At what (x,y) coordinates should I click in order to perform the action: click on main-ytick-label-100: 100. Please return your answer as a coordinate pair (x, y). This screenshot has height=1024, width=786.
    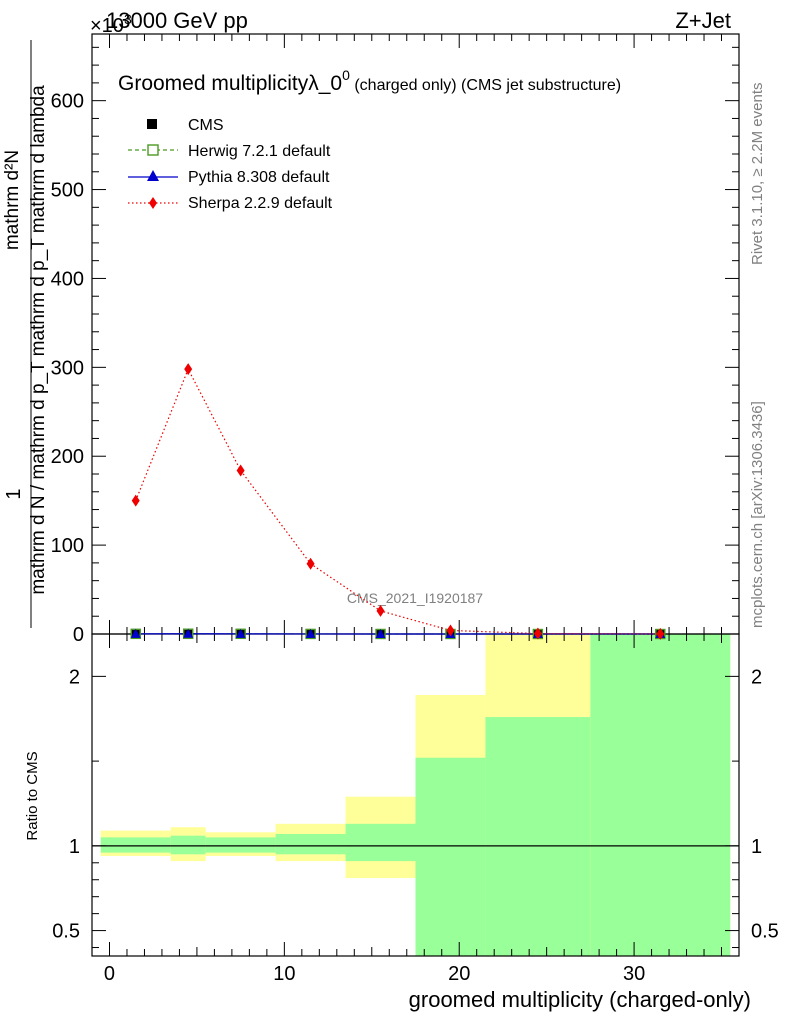
    Looking at the image, I should click on (67, 546).